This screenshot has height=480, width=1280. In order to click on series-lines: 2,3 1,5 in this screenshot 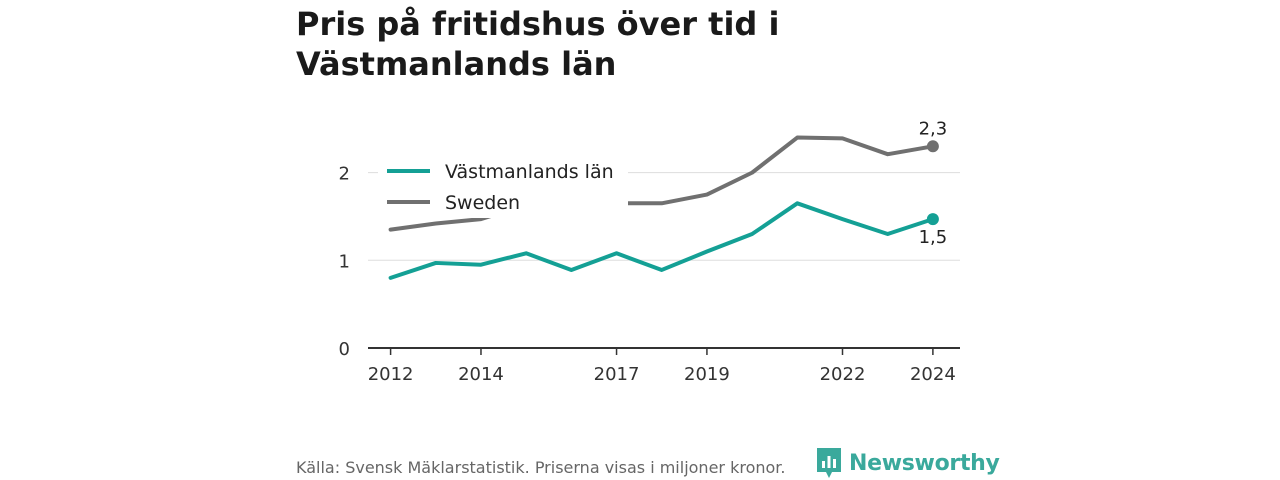, I will do `click(668, 199)`.